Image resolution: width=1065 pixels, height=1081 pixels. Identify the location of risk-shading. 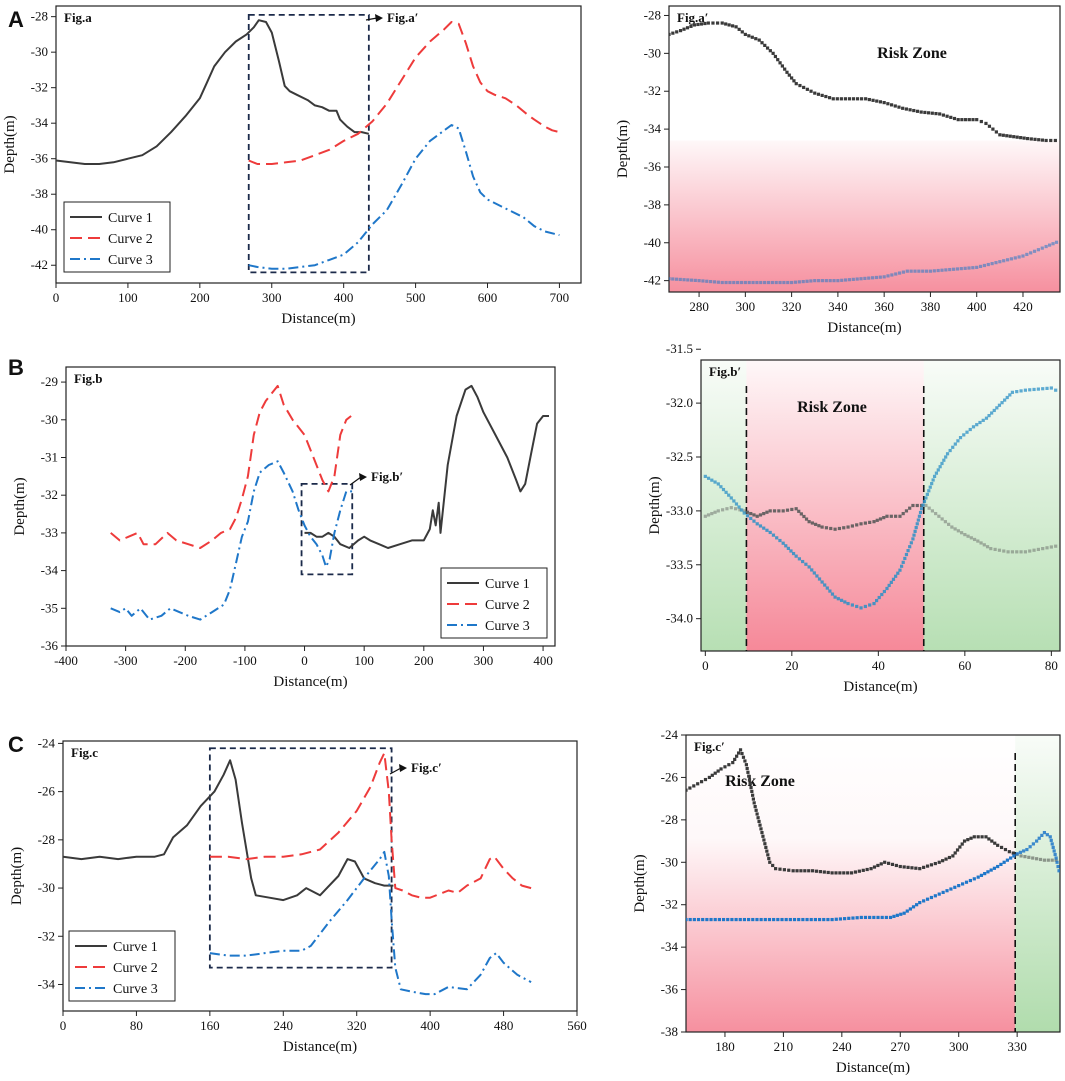
(864, 216).